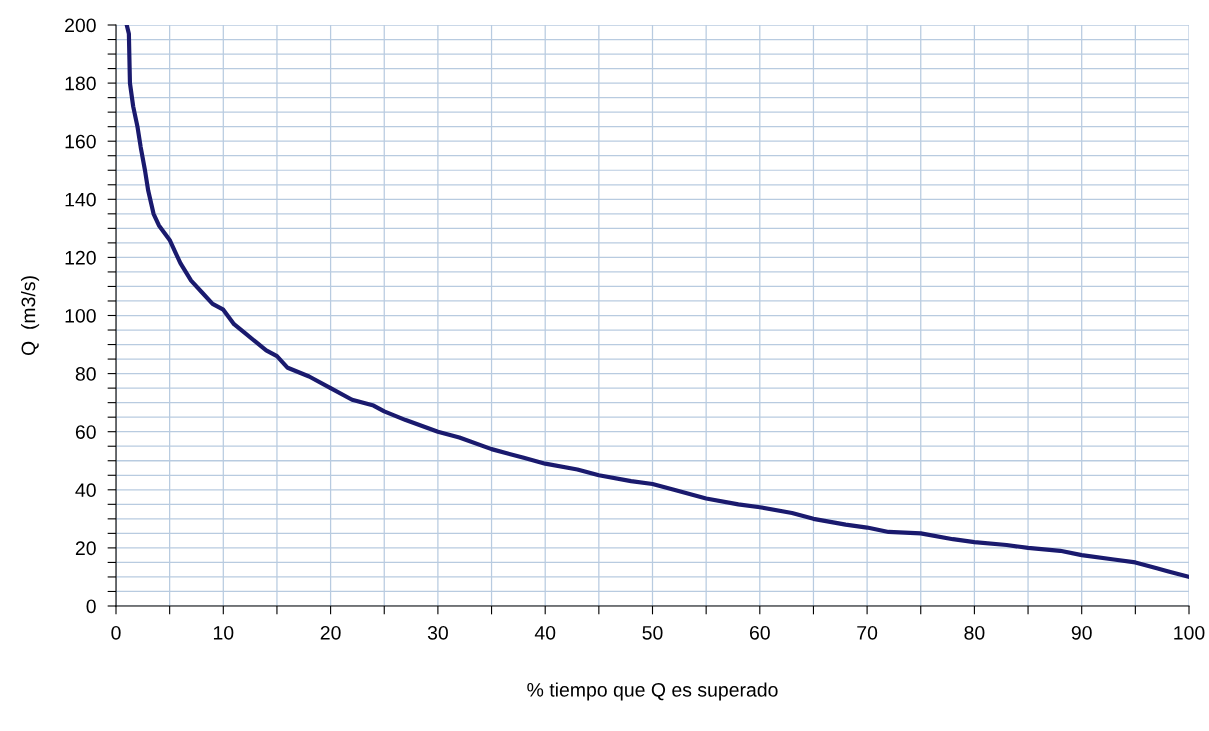  Describe the element at coordinates (330, 632) in the screenshot. I see `x-tick-label: 20` at that location.